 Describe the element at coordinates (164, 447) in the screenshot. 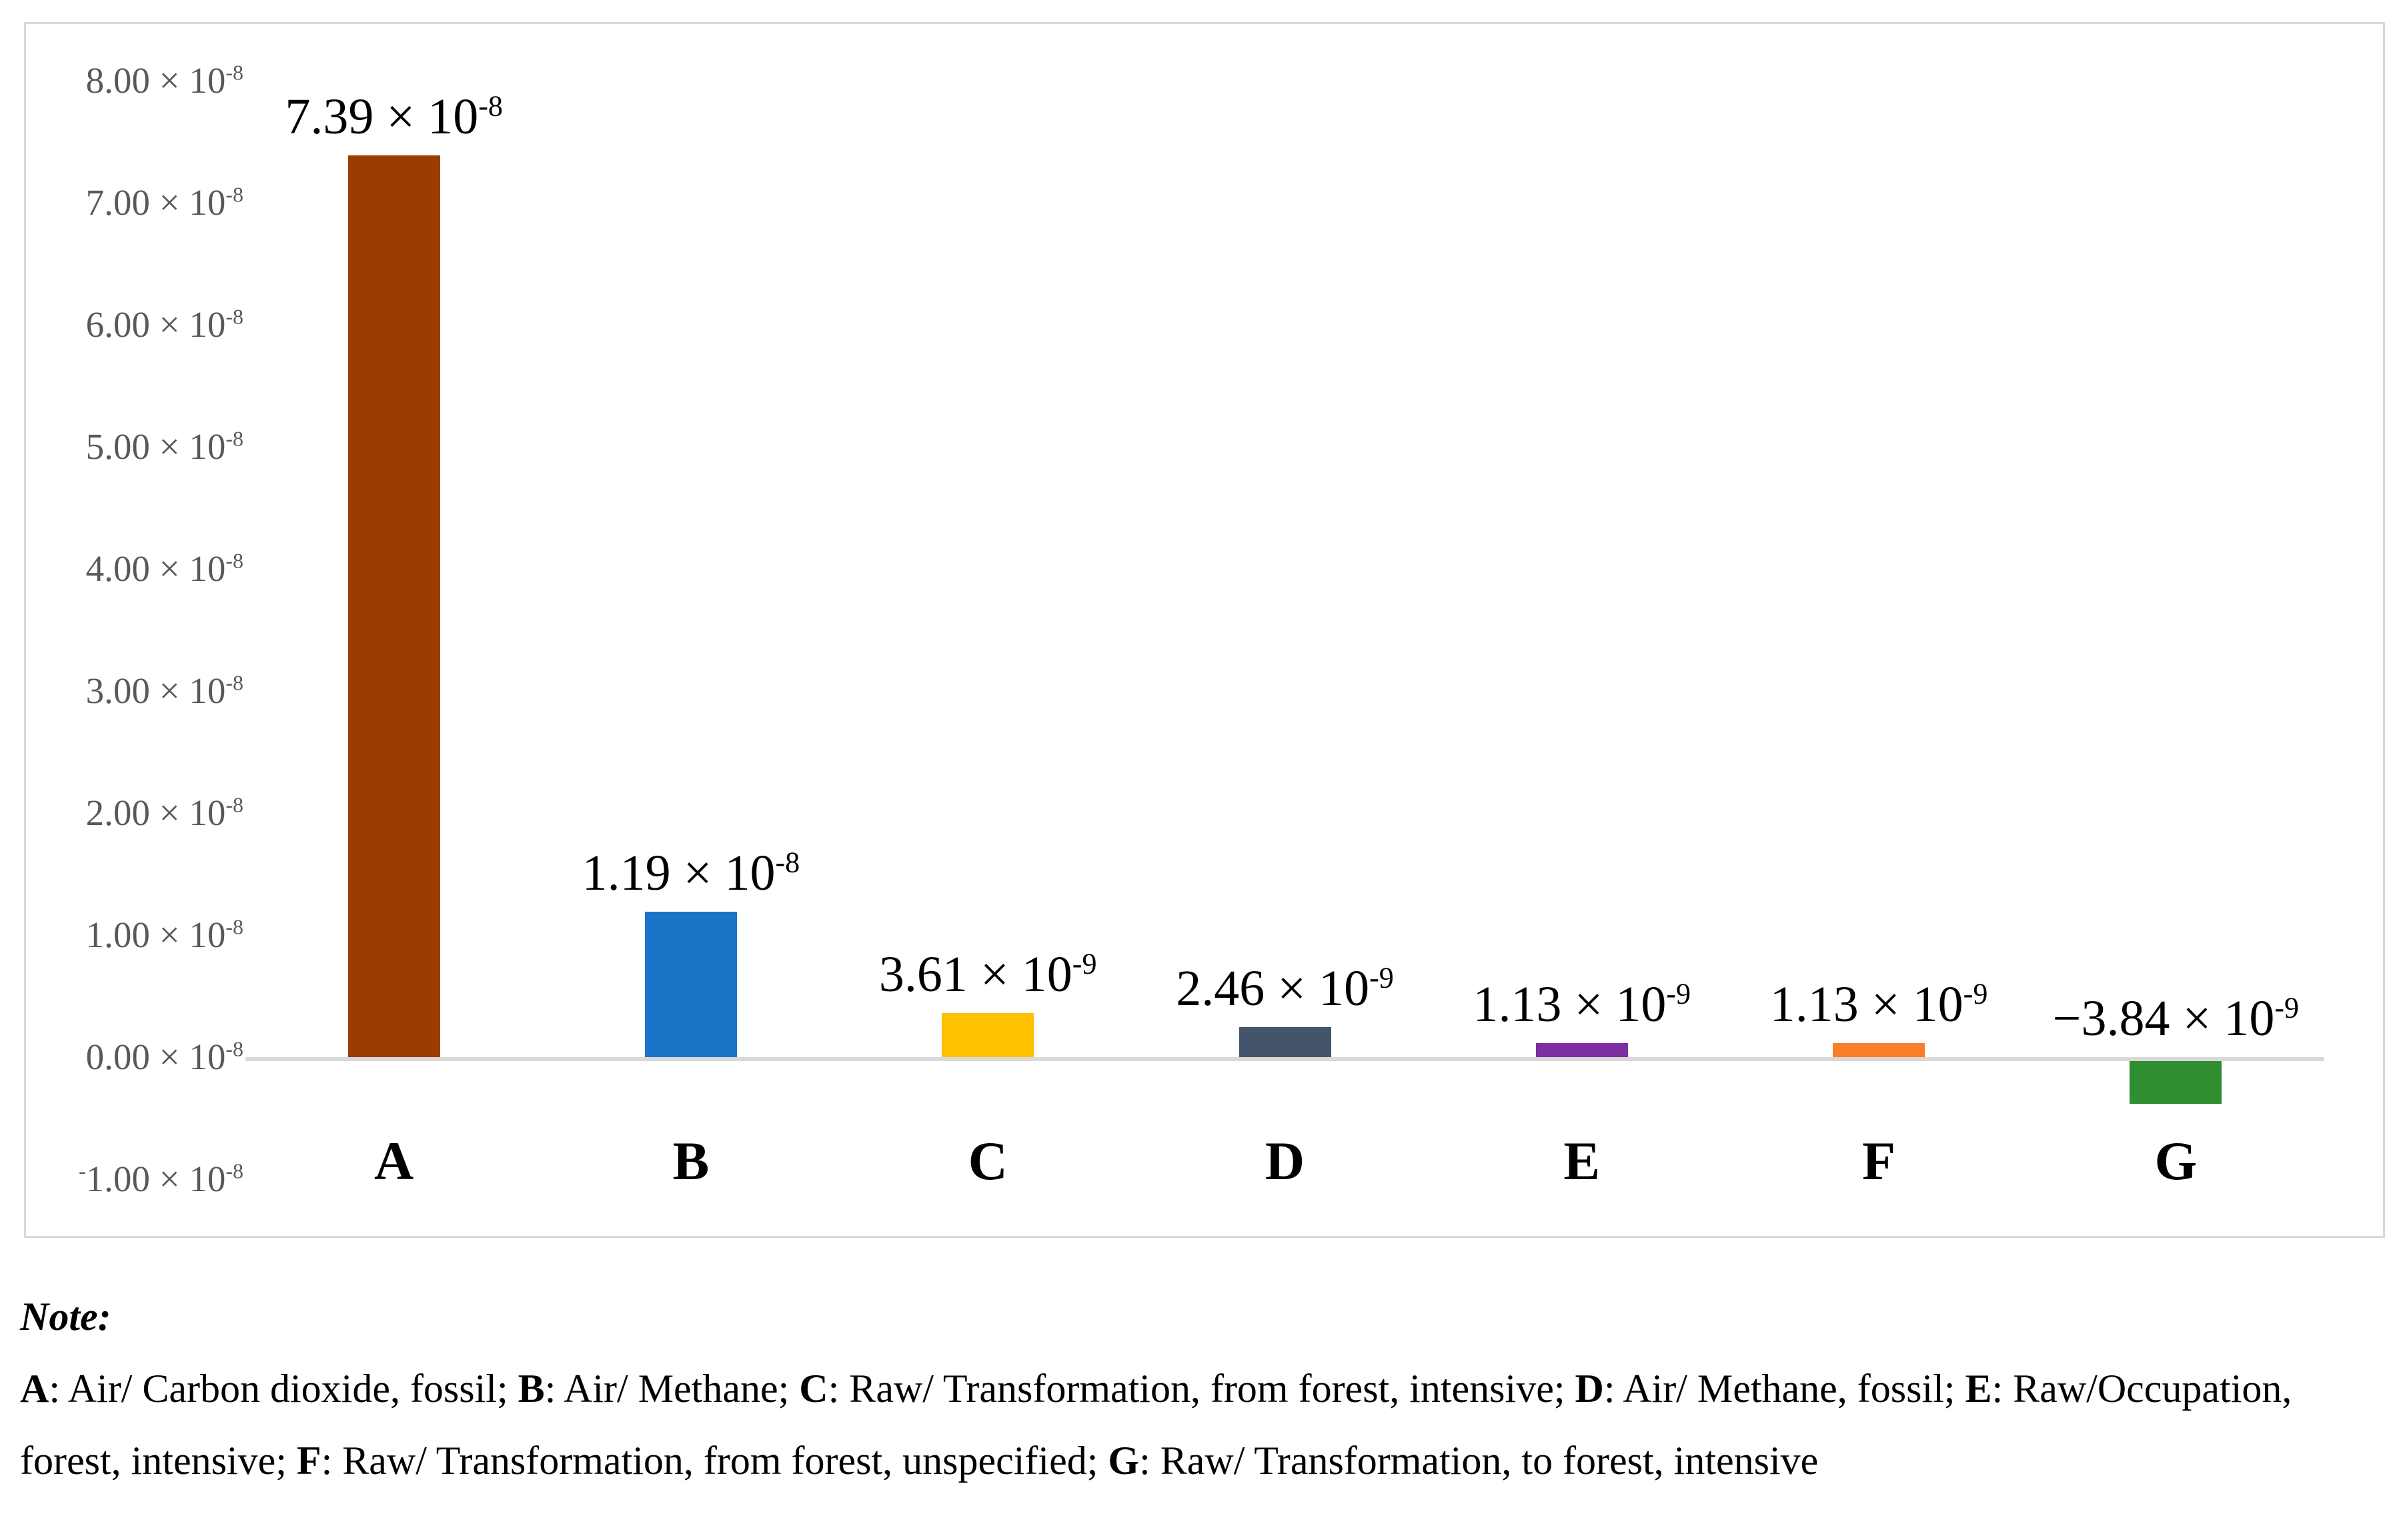

I see `y-tick-label-3: 5.00 × 10⁻⁸` at that location.